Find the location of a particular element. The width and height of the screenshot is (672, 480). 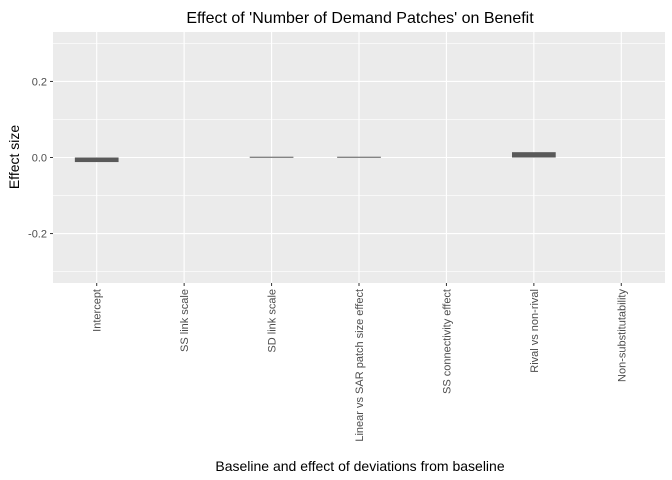

x-tick-label: SS link scale is located at coordinates (185, 320).